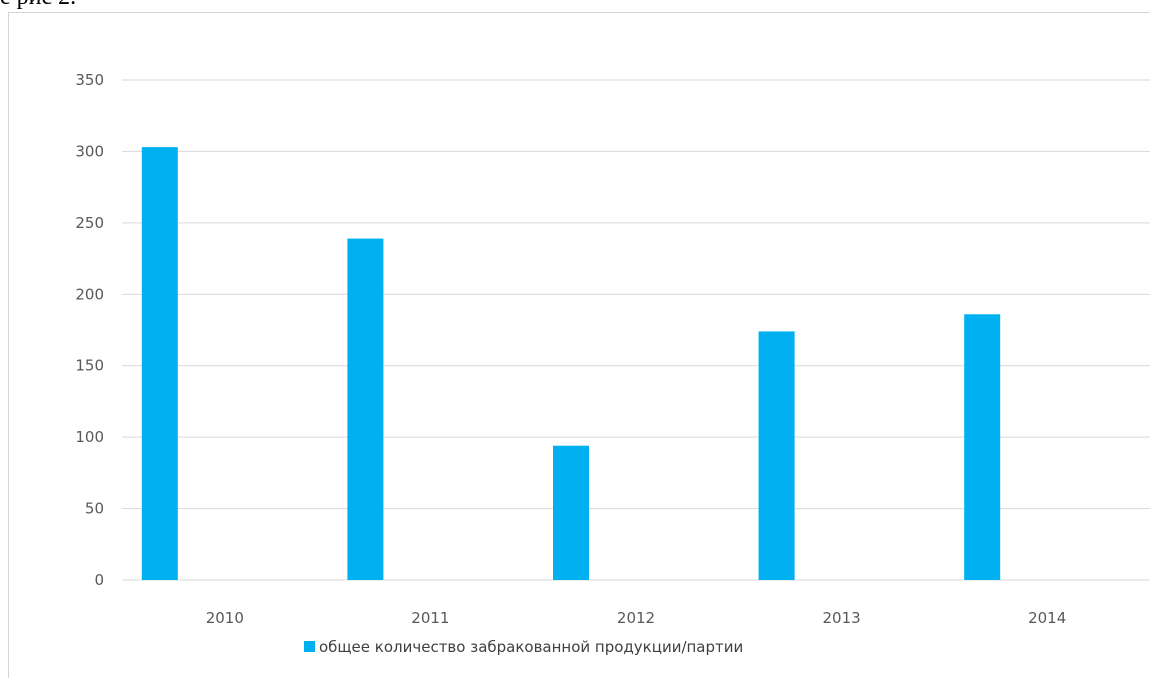 This screenshot has width=1150, height=678. I want to click on bar-2011, so click(365, 409).